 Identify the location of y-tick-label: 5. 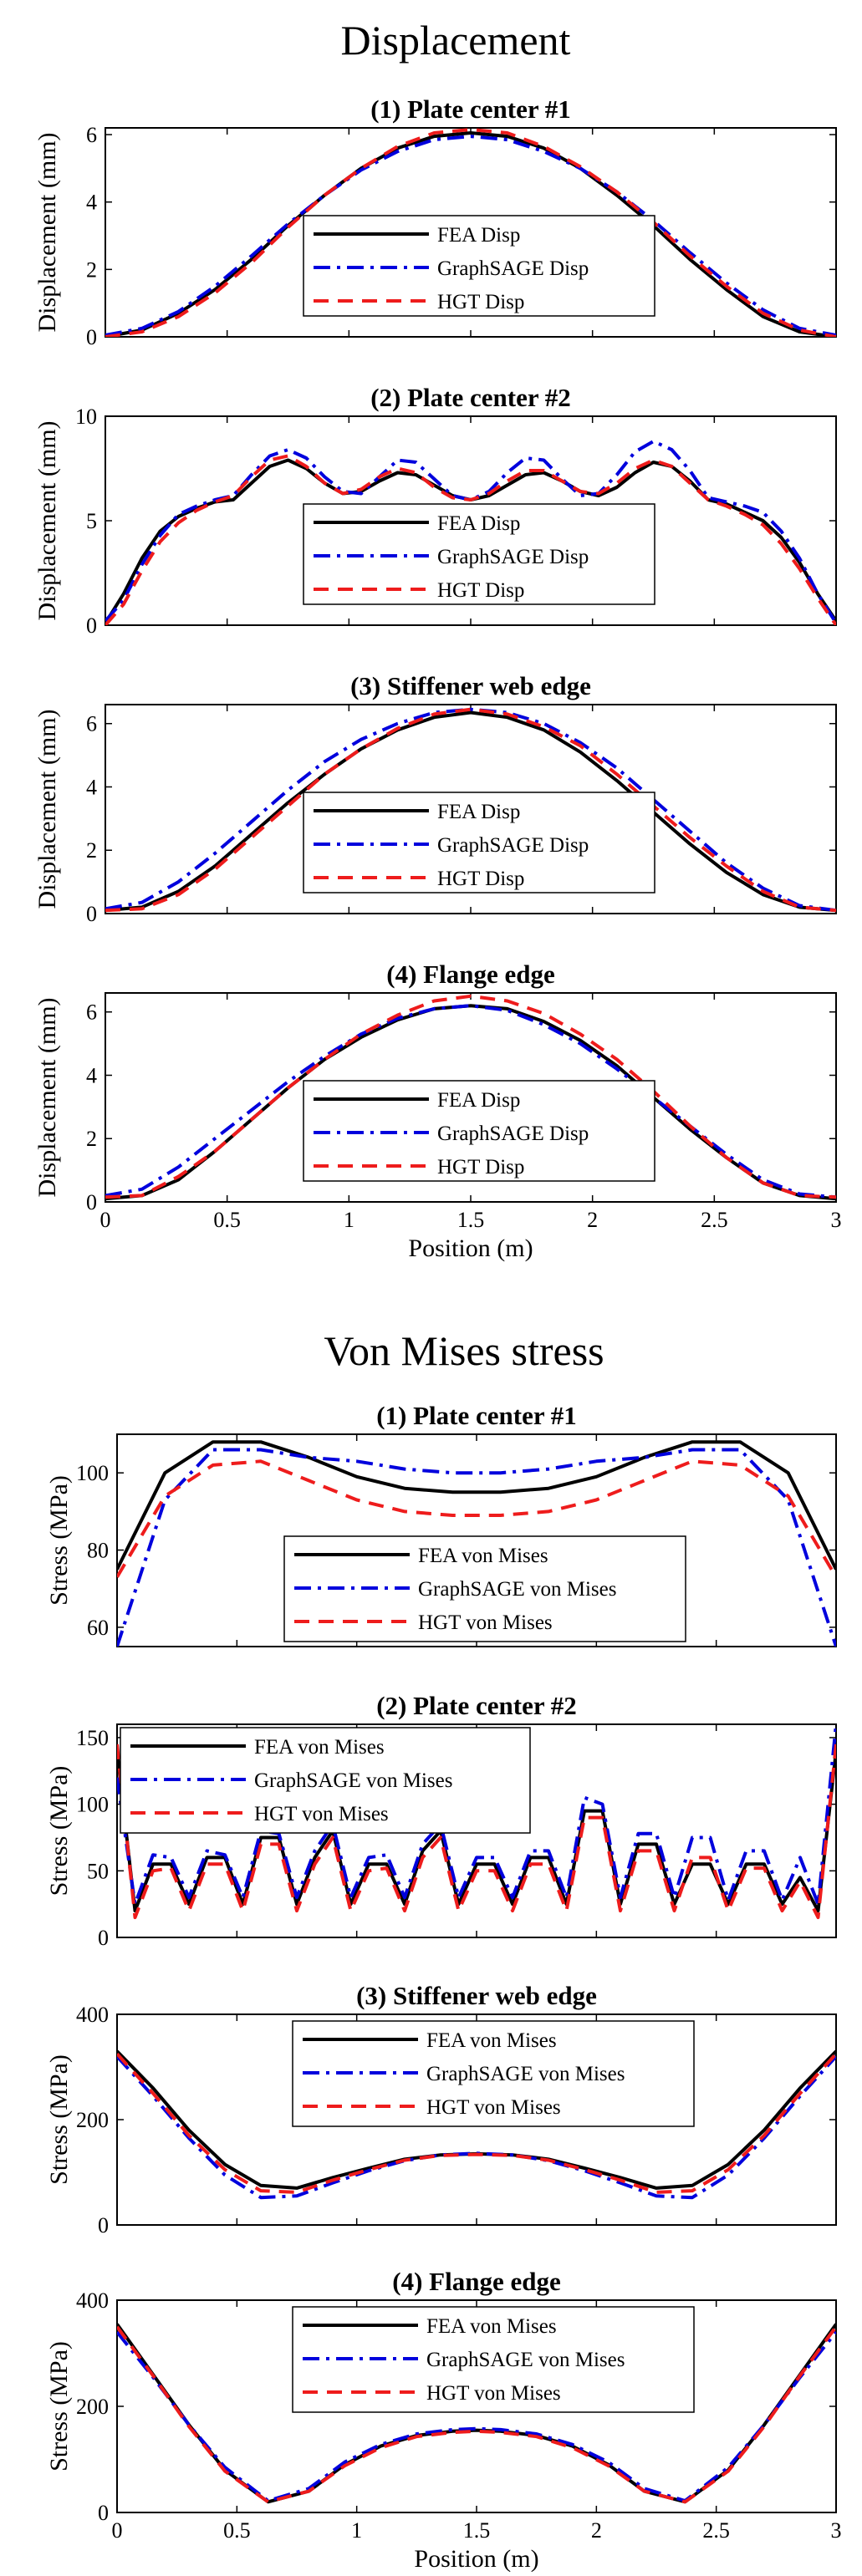
(91, 521).